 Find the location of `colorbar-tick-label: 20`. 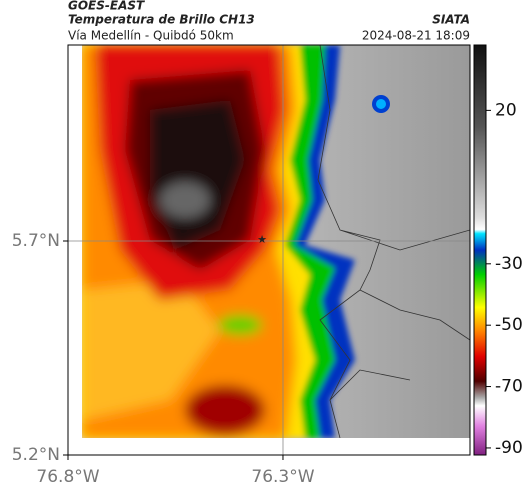

colorbar-tick-label: 20 is located at coordinates (506, 110).